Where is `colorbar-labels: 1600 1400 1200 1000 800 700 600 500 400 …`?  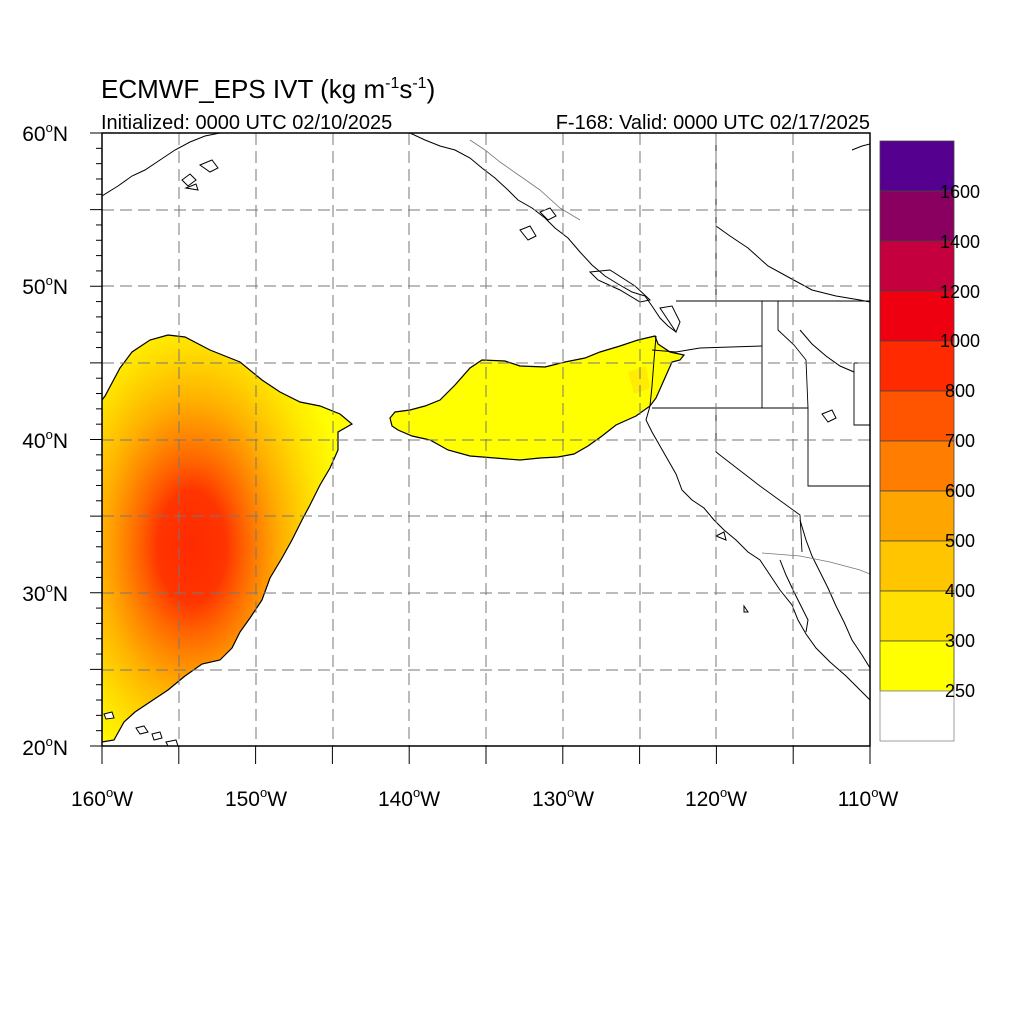 colorbar-labels: 1600 1400 1200 1000 800 700 600 500 400 … is located at coordinates (960, 441).